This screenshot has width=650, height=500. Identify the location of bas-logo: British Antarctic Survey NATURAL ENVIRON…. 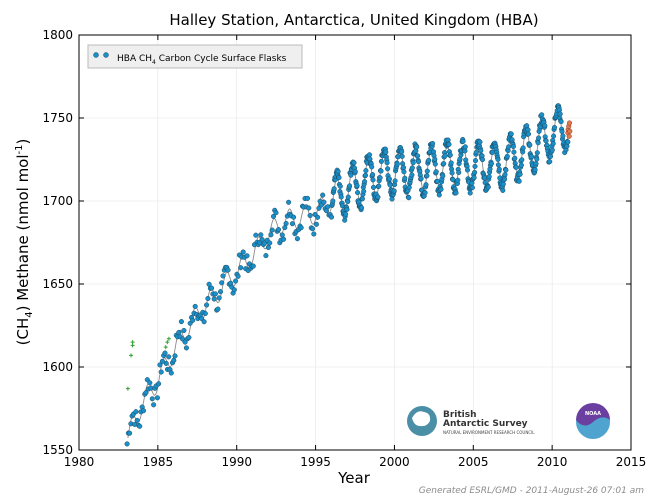
(471, 421).